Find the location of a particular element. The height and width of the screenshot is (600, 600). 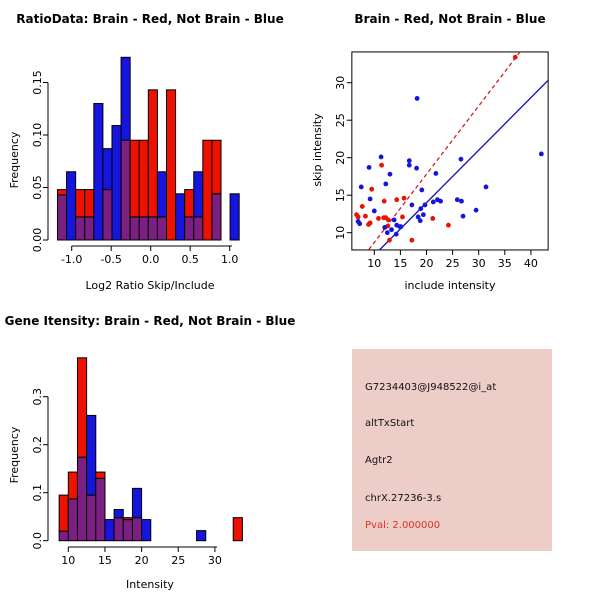

ratio-histogram-plot: 0.00 0.05 0.10 0.15 -1.0 -0.5 0.0 0.5 1.0 is located at coordinates (135, 161).